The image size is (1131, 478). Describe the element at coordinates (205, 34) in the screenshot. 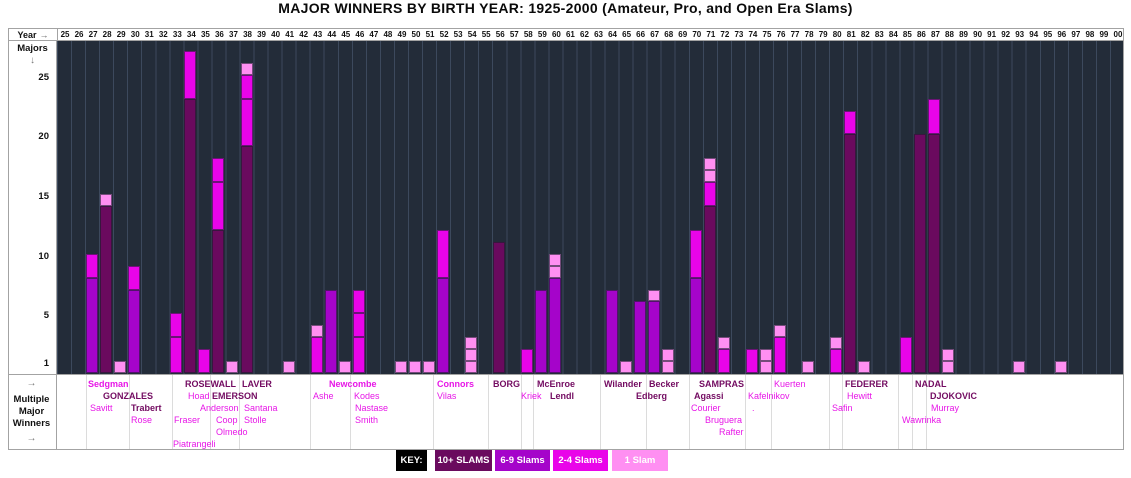

I see `year-tick: 35` at that location.